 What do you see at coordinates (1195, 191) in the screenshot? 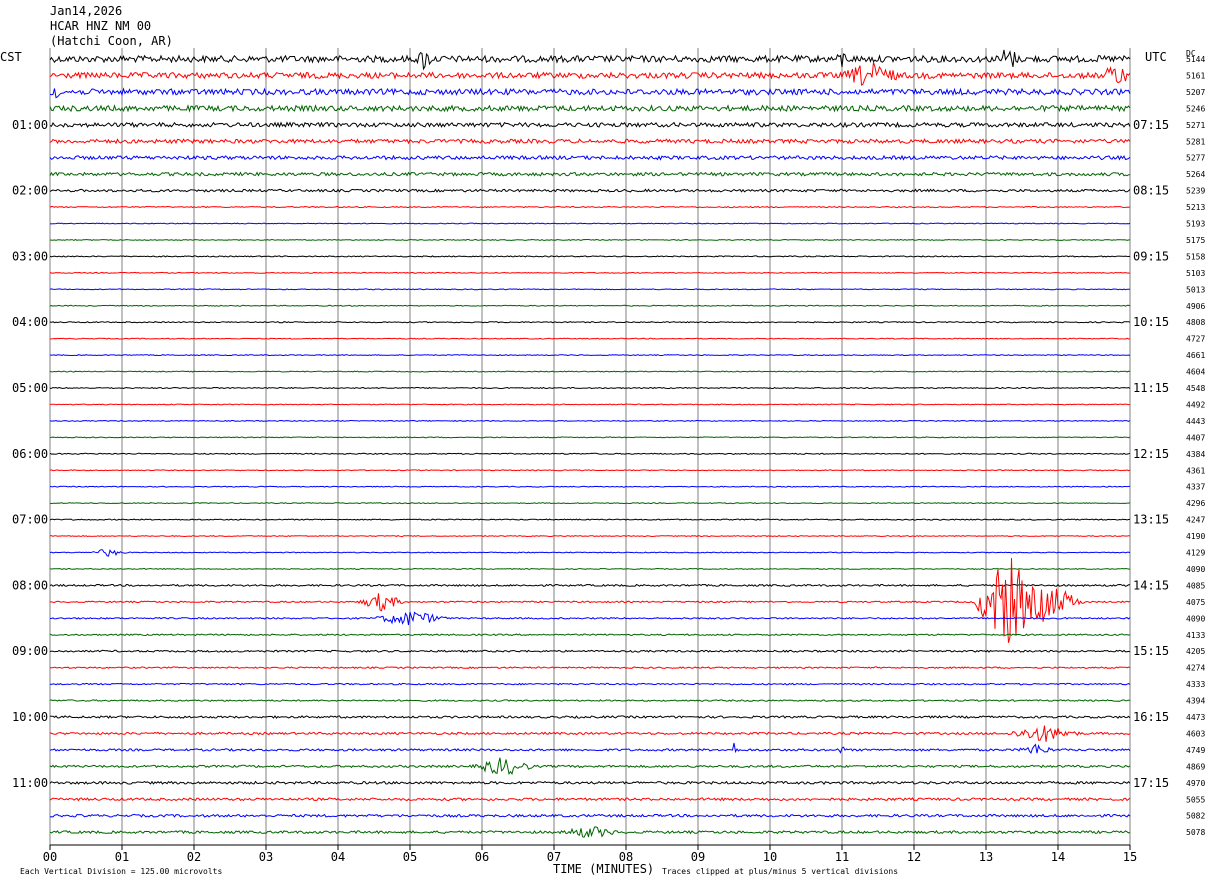
I see `dc-offset-value: 5239` at bounding box center [1195, 191].